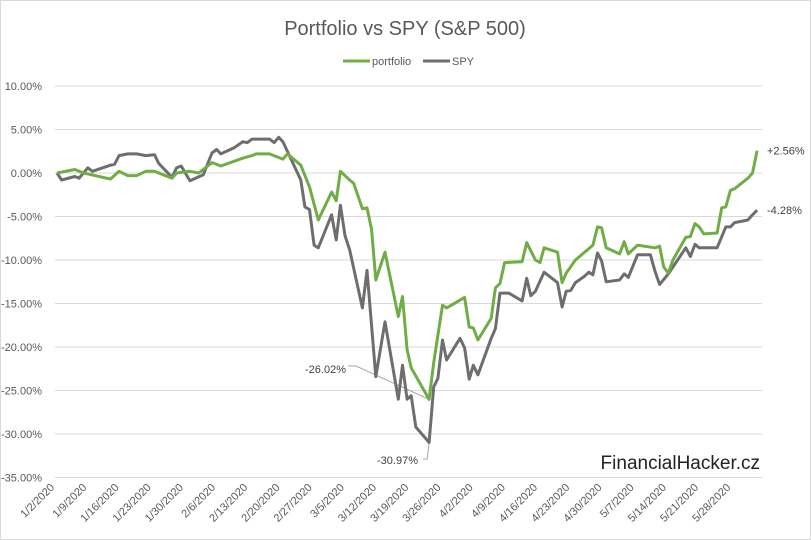 This screenshot has height=540, width=811. Describe the element at coordinates (405, 29) in the screenshot. I see `chart-title: Portfolio vs SPY (S&P 500)` at that location.